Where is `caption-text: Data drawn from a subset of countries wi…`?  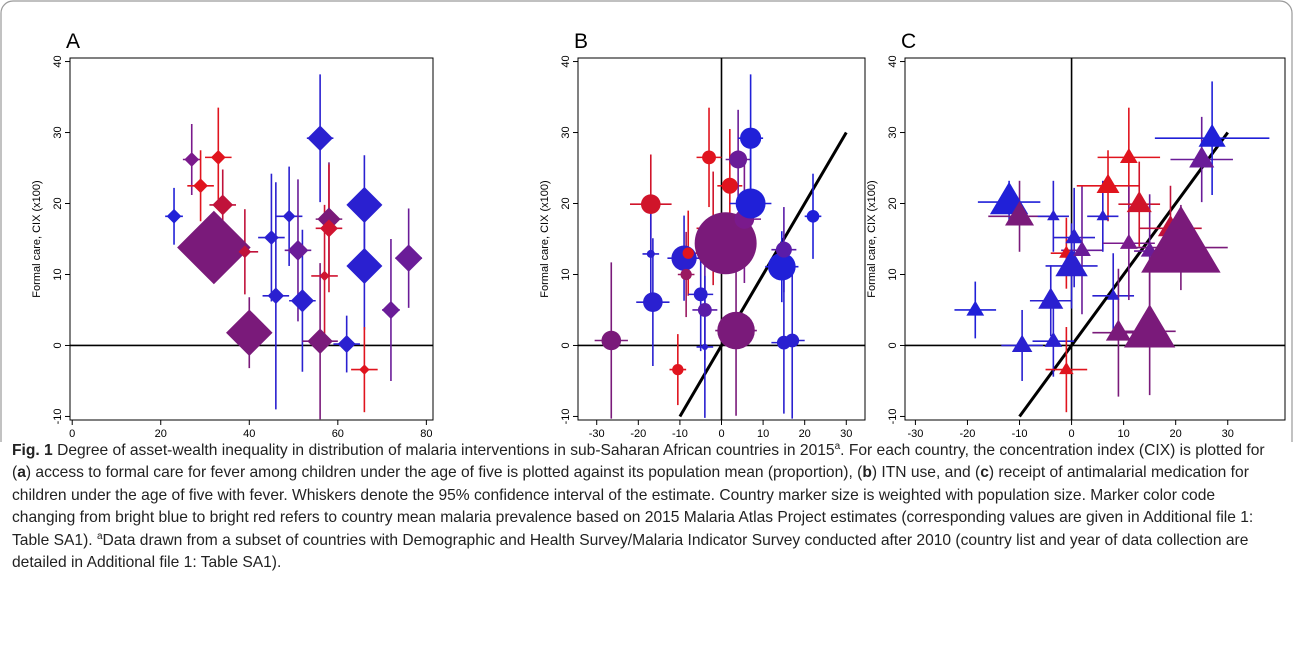
caption-text: Data drawn from a subset of countries wi… is located at coordinates (630, 551).